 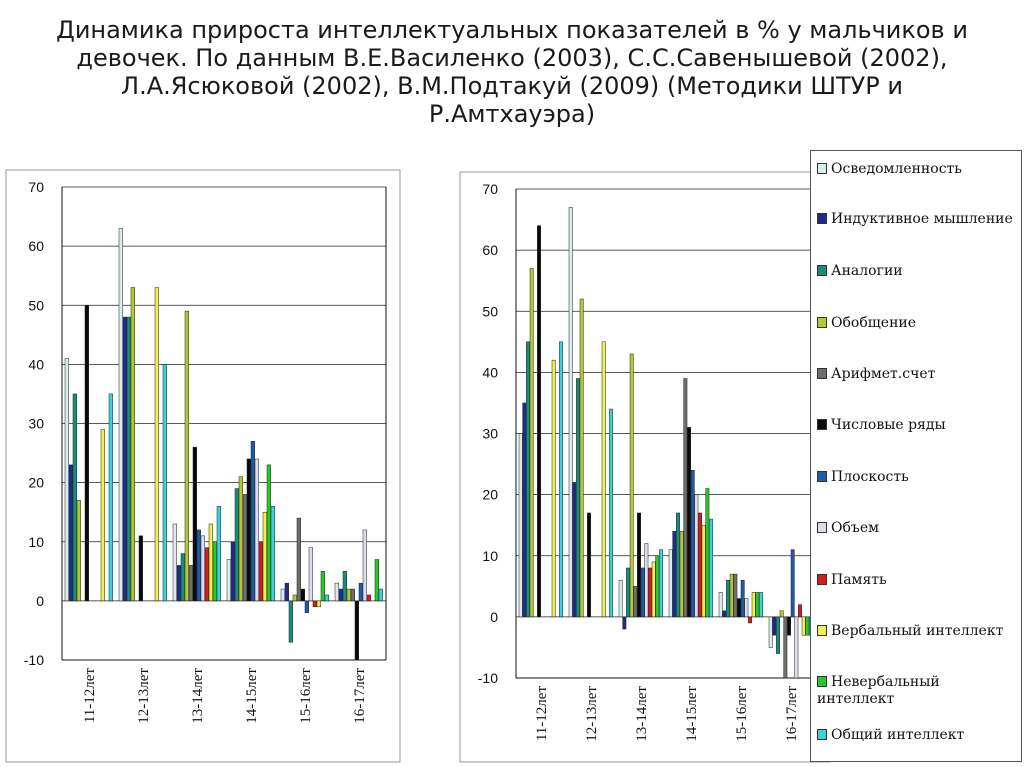 What do you see at coordinates (917, 271) in the screenshot?
I see `legend-item: Аналогии` at bounding box center [917, 271].